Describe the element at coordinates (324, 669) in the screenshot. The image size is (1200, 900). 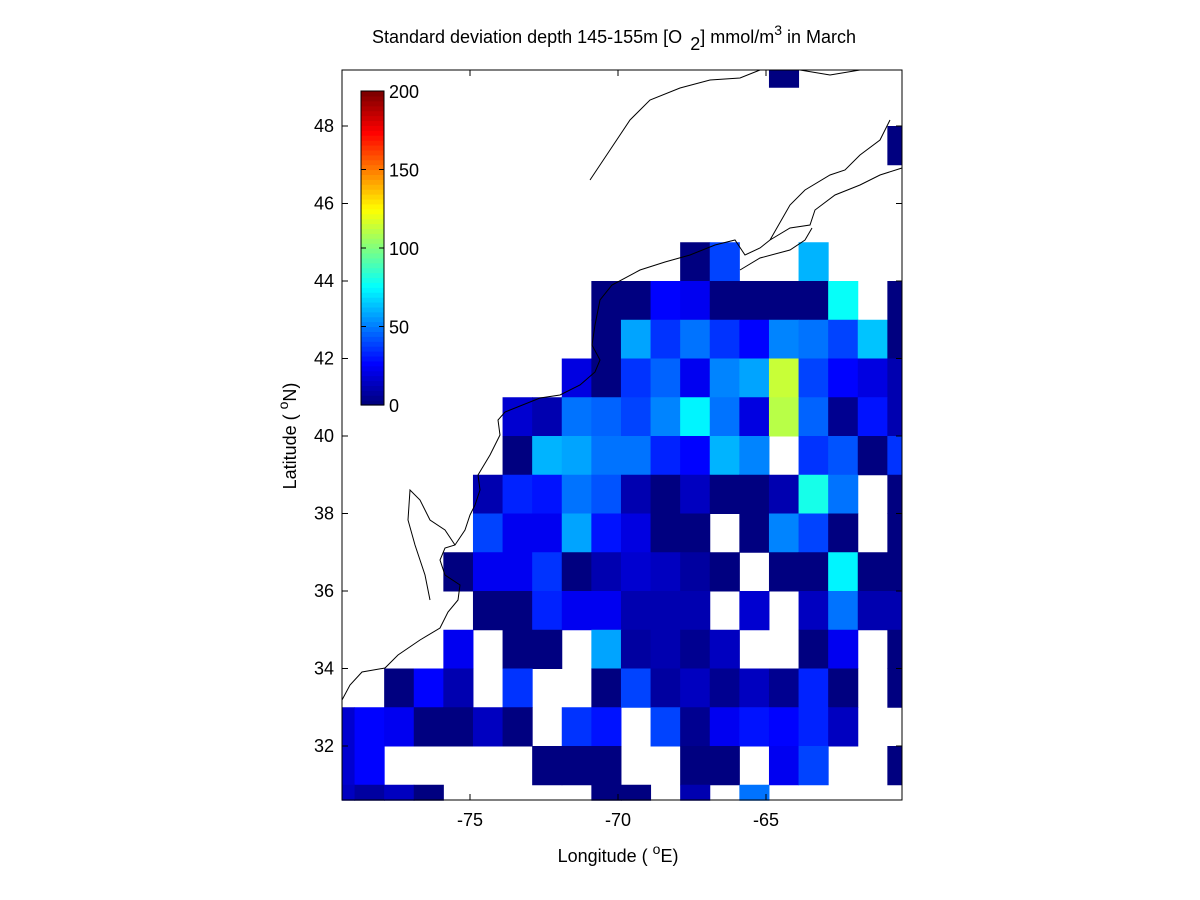
I see `y-tick-label: 34` at that location.